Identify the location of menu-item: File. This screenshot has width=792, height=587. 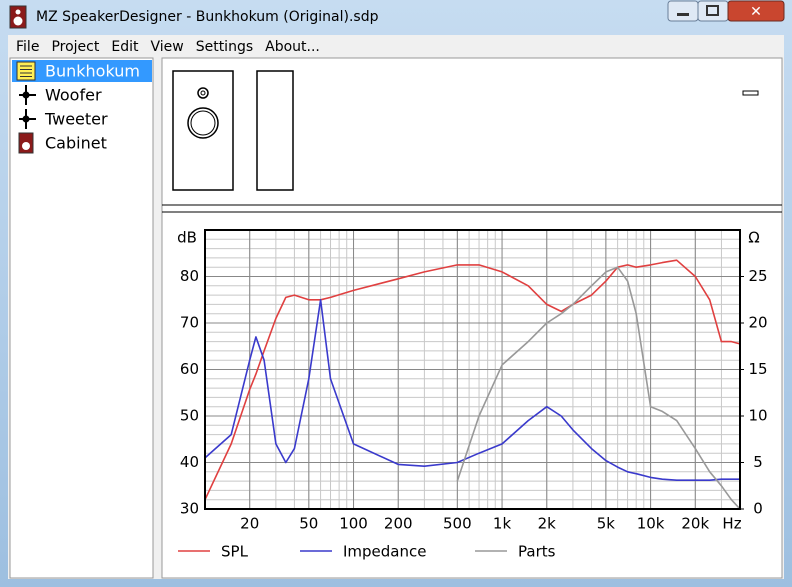
(27, 47).